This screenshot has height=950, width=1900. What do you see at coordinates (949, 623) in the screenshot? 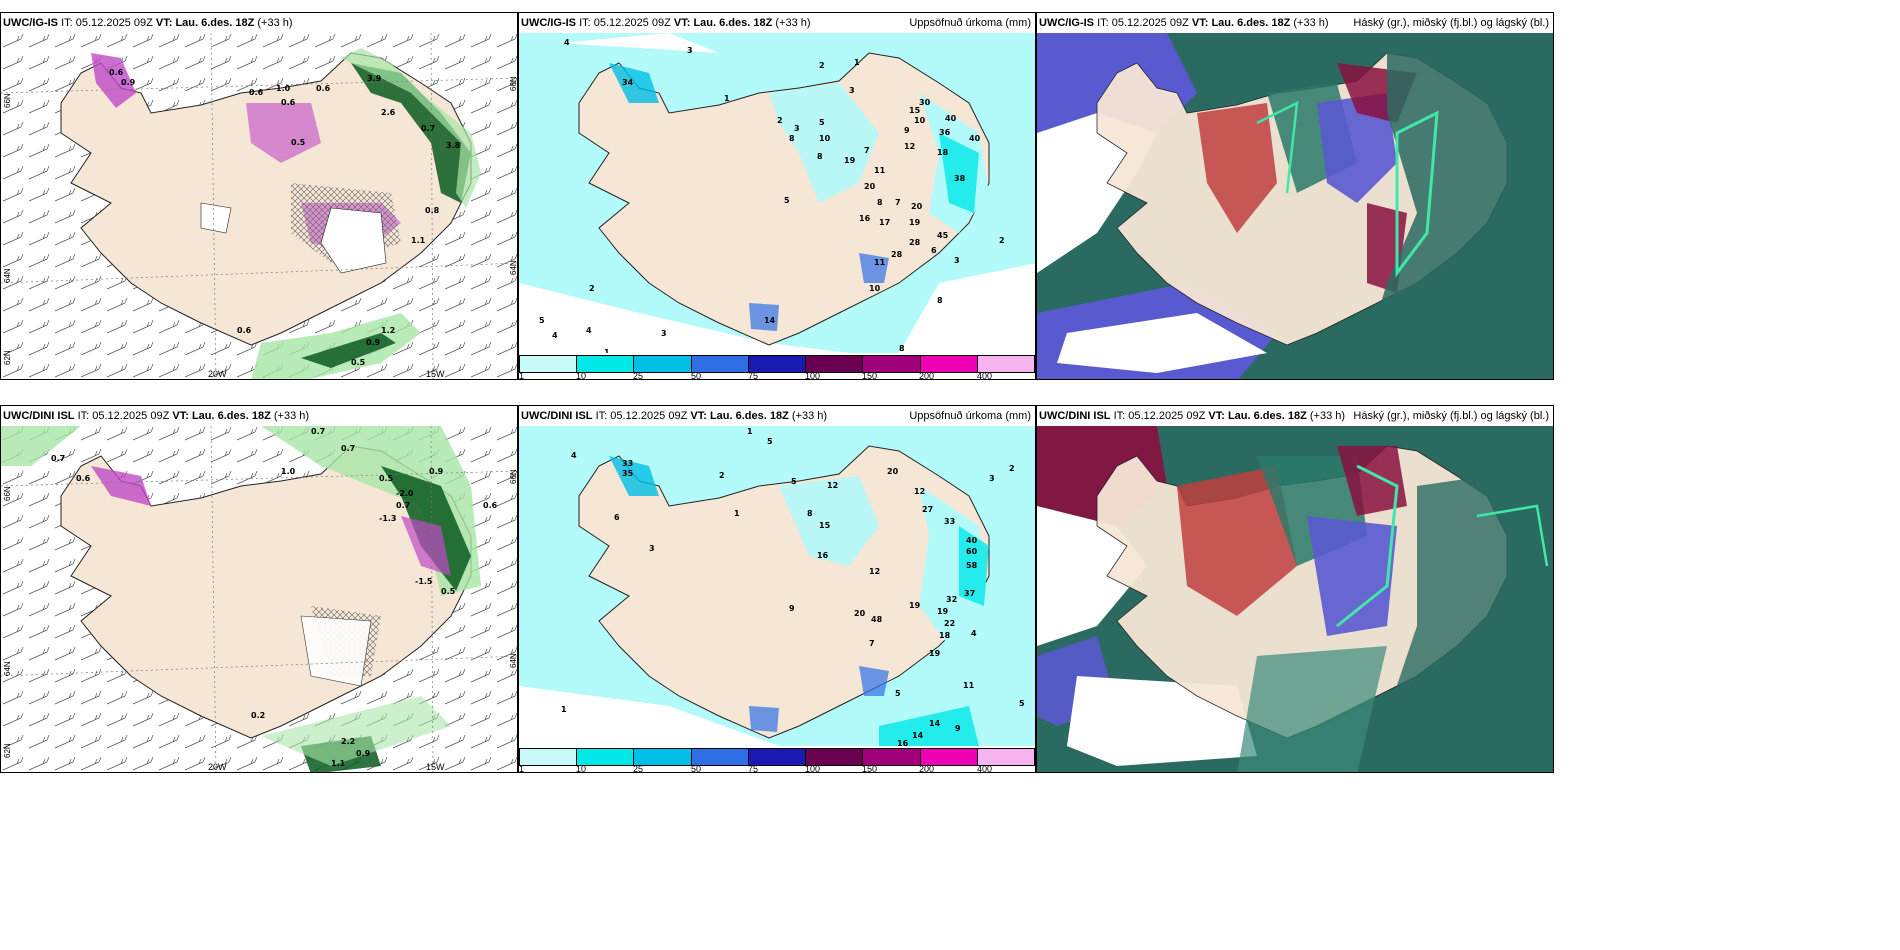
I see `precip-label: 22` at bounding box center [949, 623].